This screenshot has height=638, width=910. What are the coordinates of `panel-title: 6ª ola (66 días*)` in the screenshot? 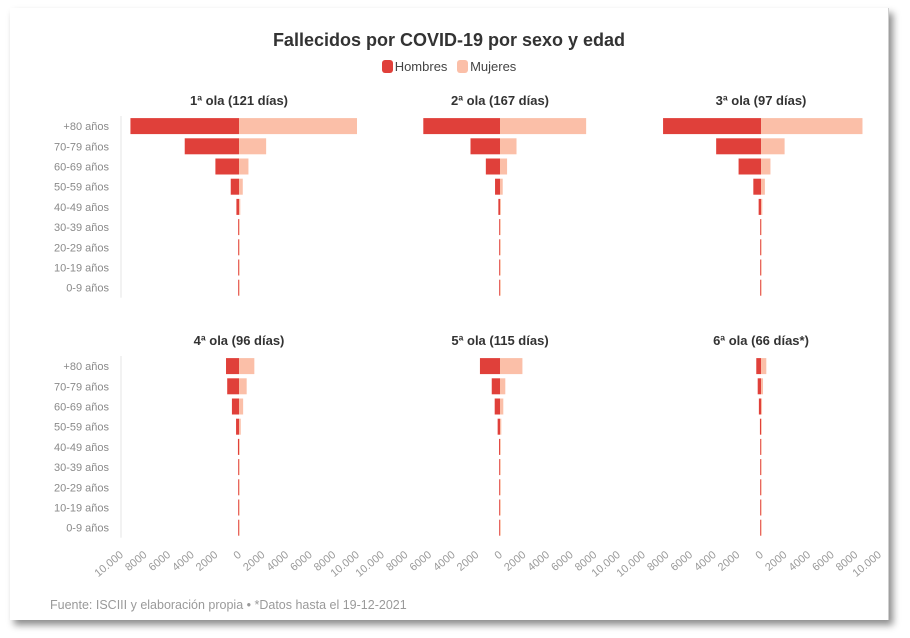 It's located at (761, 340).